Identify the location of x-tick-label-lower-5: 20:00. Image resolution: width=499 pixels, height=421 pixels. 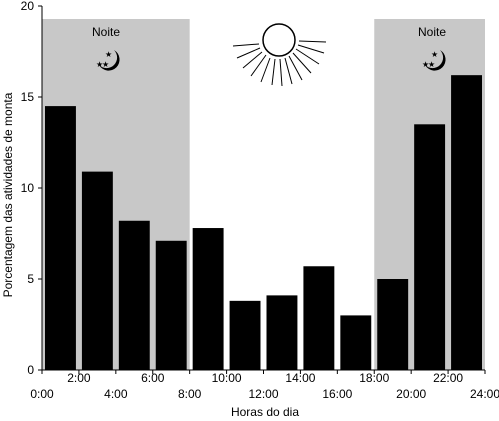
(411, 394).